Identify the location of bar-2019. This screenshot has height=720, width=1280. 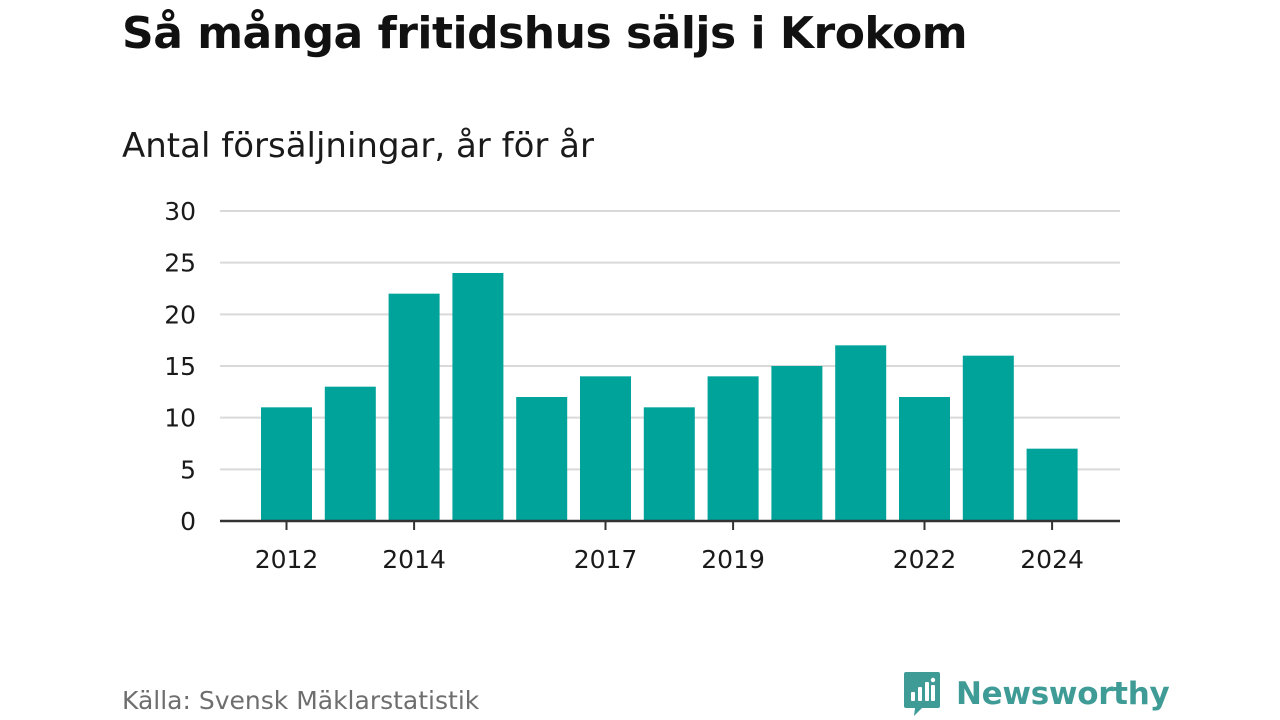
(733, 448).